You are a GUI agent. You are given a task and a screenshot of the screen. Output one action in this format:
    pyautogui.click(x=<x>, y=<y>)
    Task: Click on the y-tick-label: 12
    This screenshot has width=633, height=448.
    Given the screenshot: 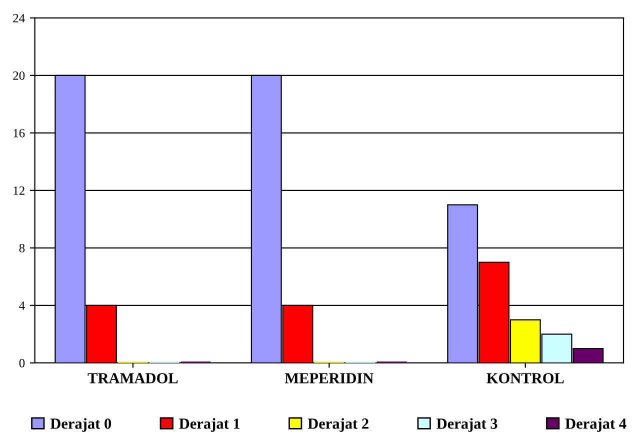 What is the action you would take?
    pyautogui.click(x=19, y=190)
    